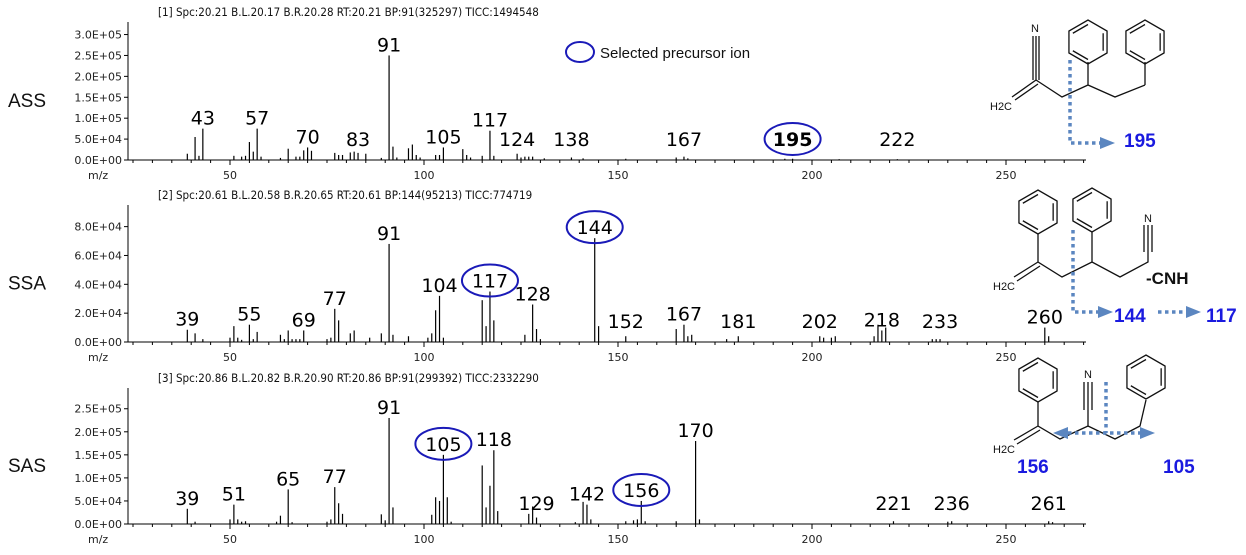 Image resolution: width=1246 pixels, height=555 pixels. What do you see at coordinates (820, 322) in the screenshot?
I see `peak-label: 202` at bounding box center [820, 322].